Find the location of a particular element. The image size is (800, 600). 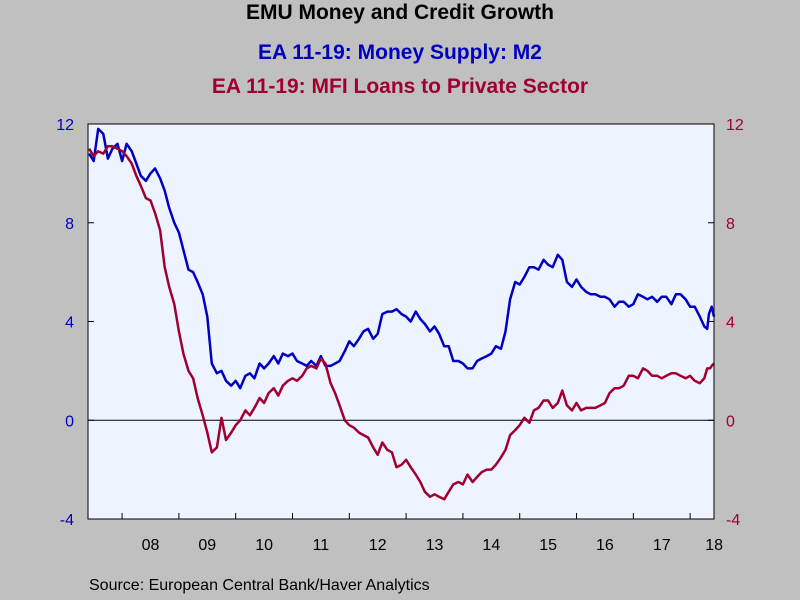

y-tick-label-right: 12 is located at coordinates (735, 125).